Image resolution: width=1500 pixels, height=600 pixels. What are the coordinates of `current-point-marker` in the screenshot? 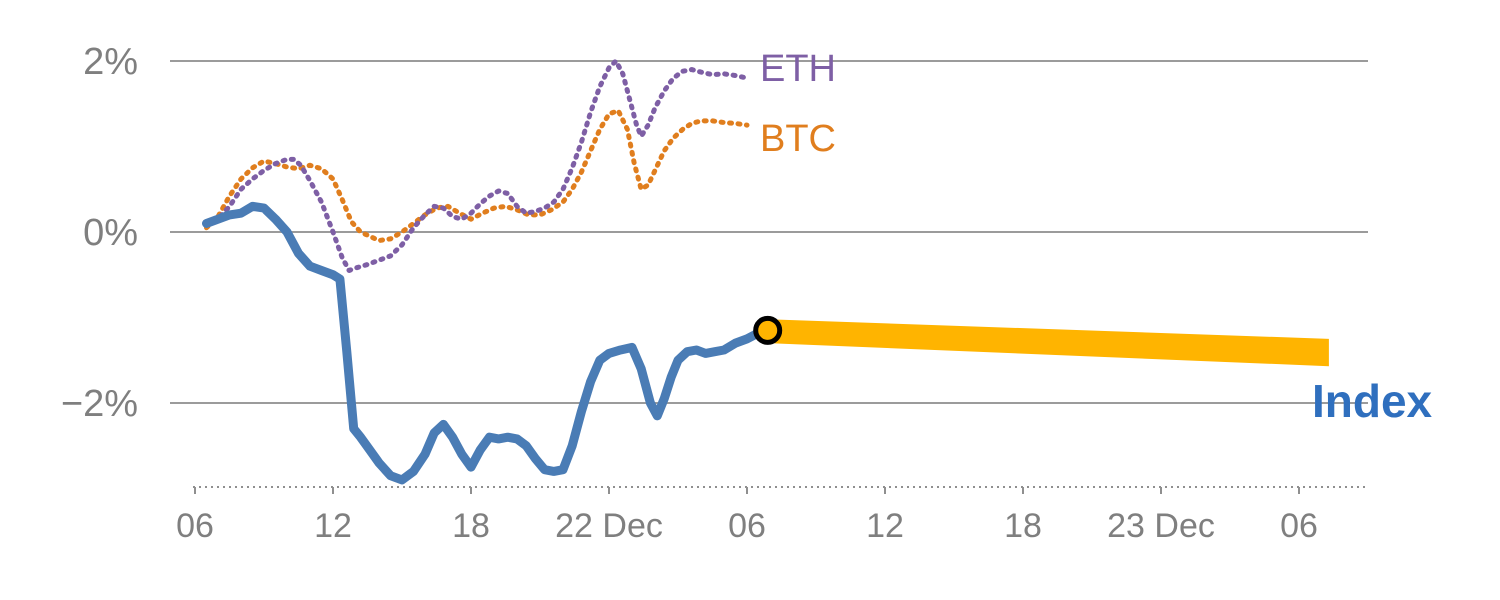 It's located at (768, 330).